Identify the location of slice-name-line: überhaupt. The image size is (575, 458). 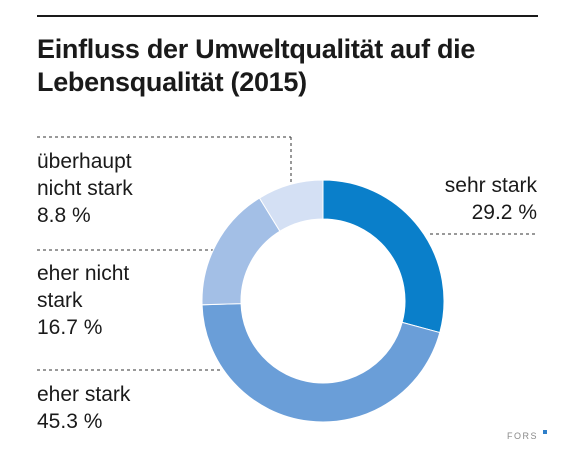
(84, 161).